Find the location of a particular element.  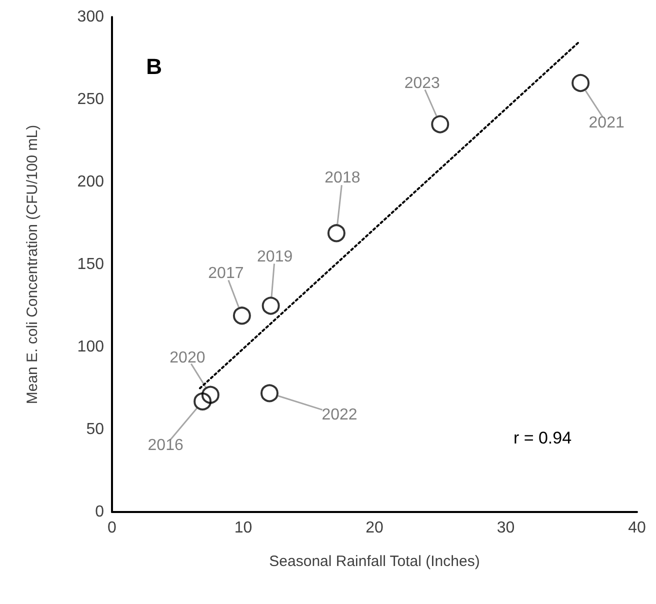

x-tick-label: 30 is located at coordinates (505, 528).